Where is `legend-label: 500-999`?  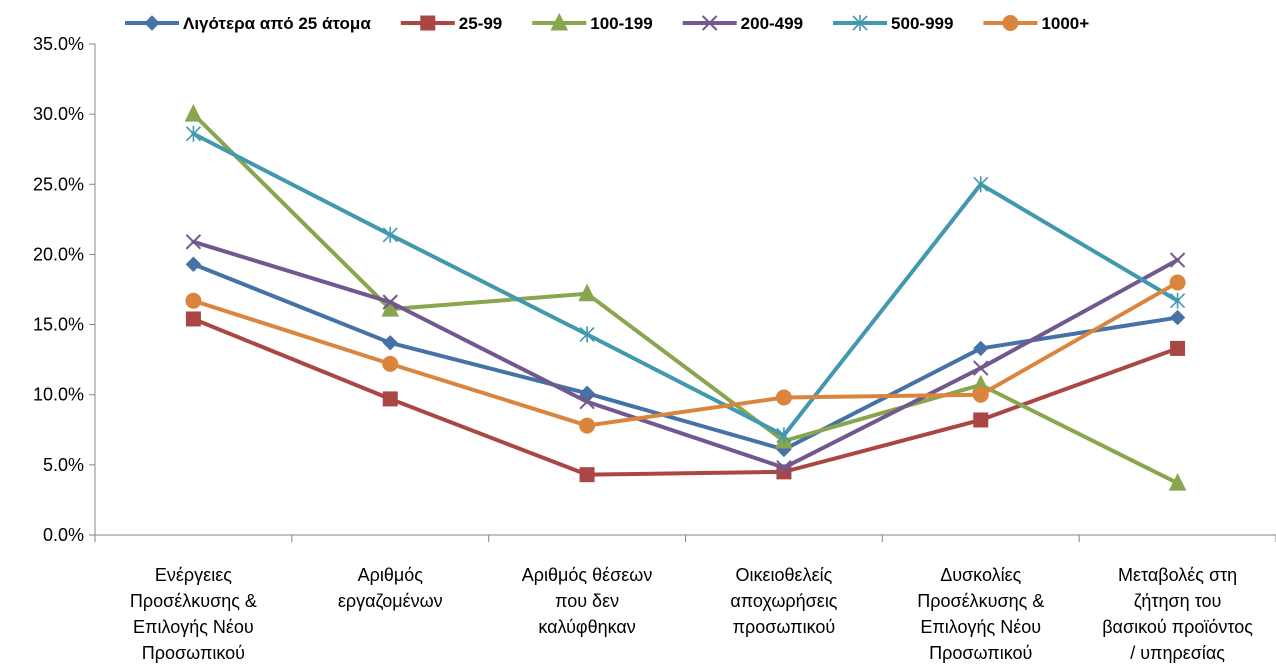
legend-label: 500-999 is located at coordinates (922, 23).